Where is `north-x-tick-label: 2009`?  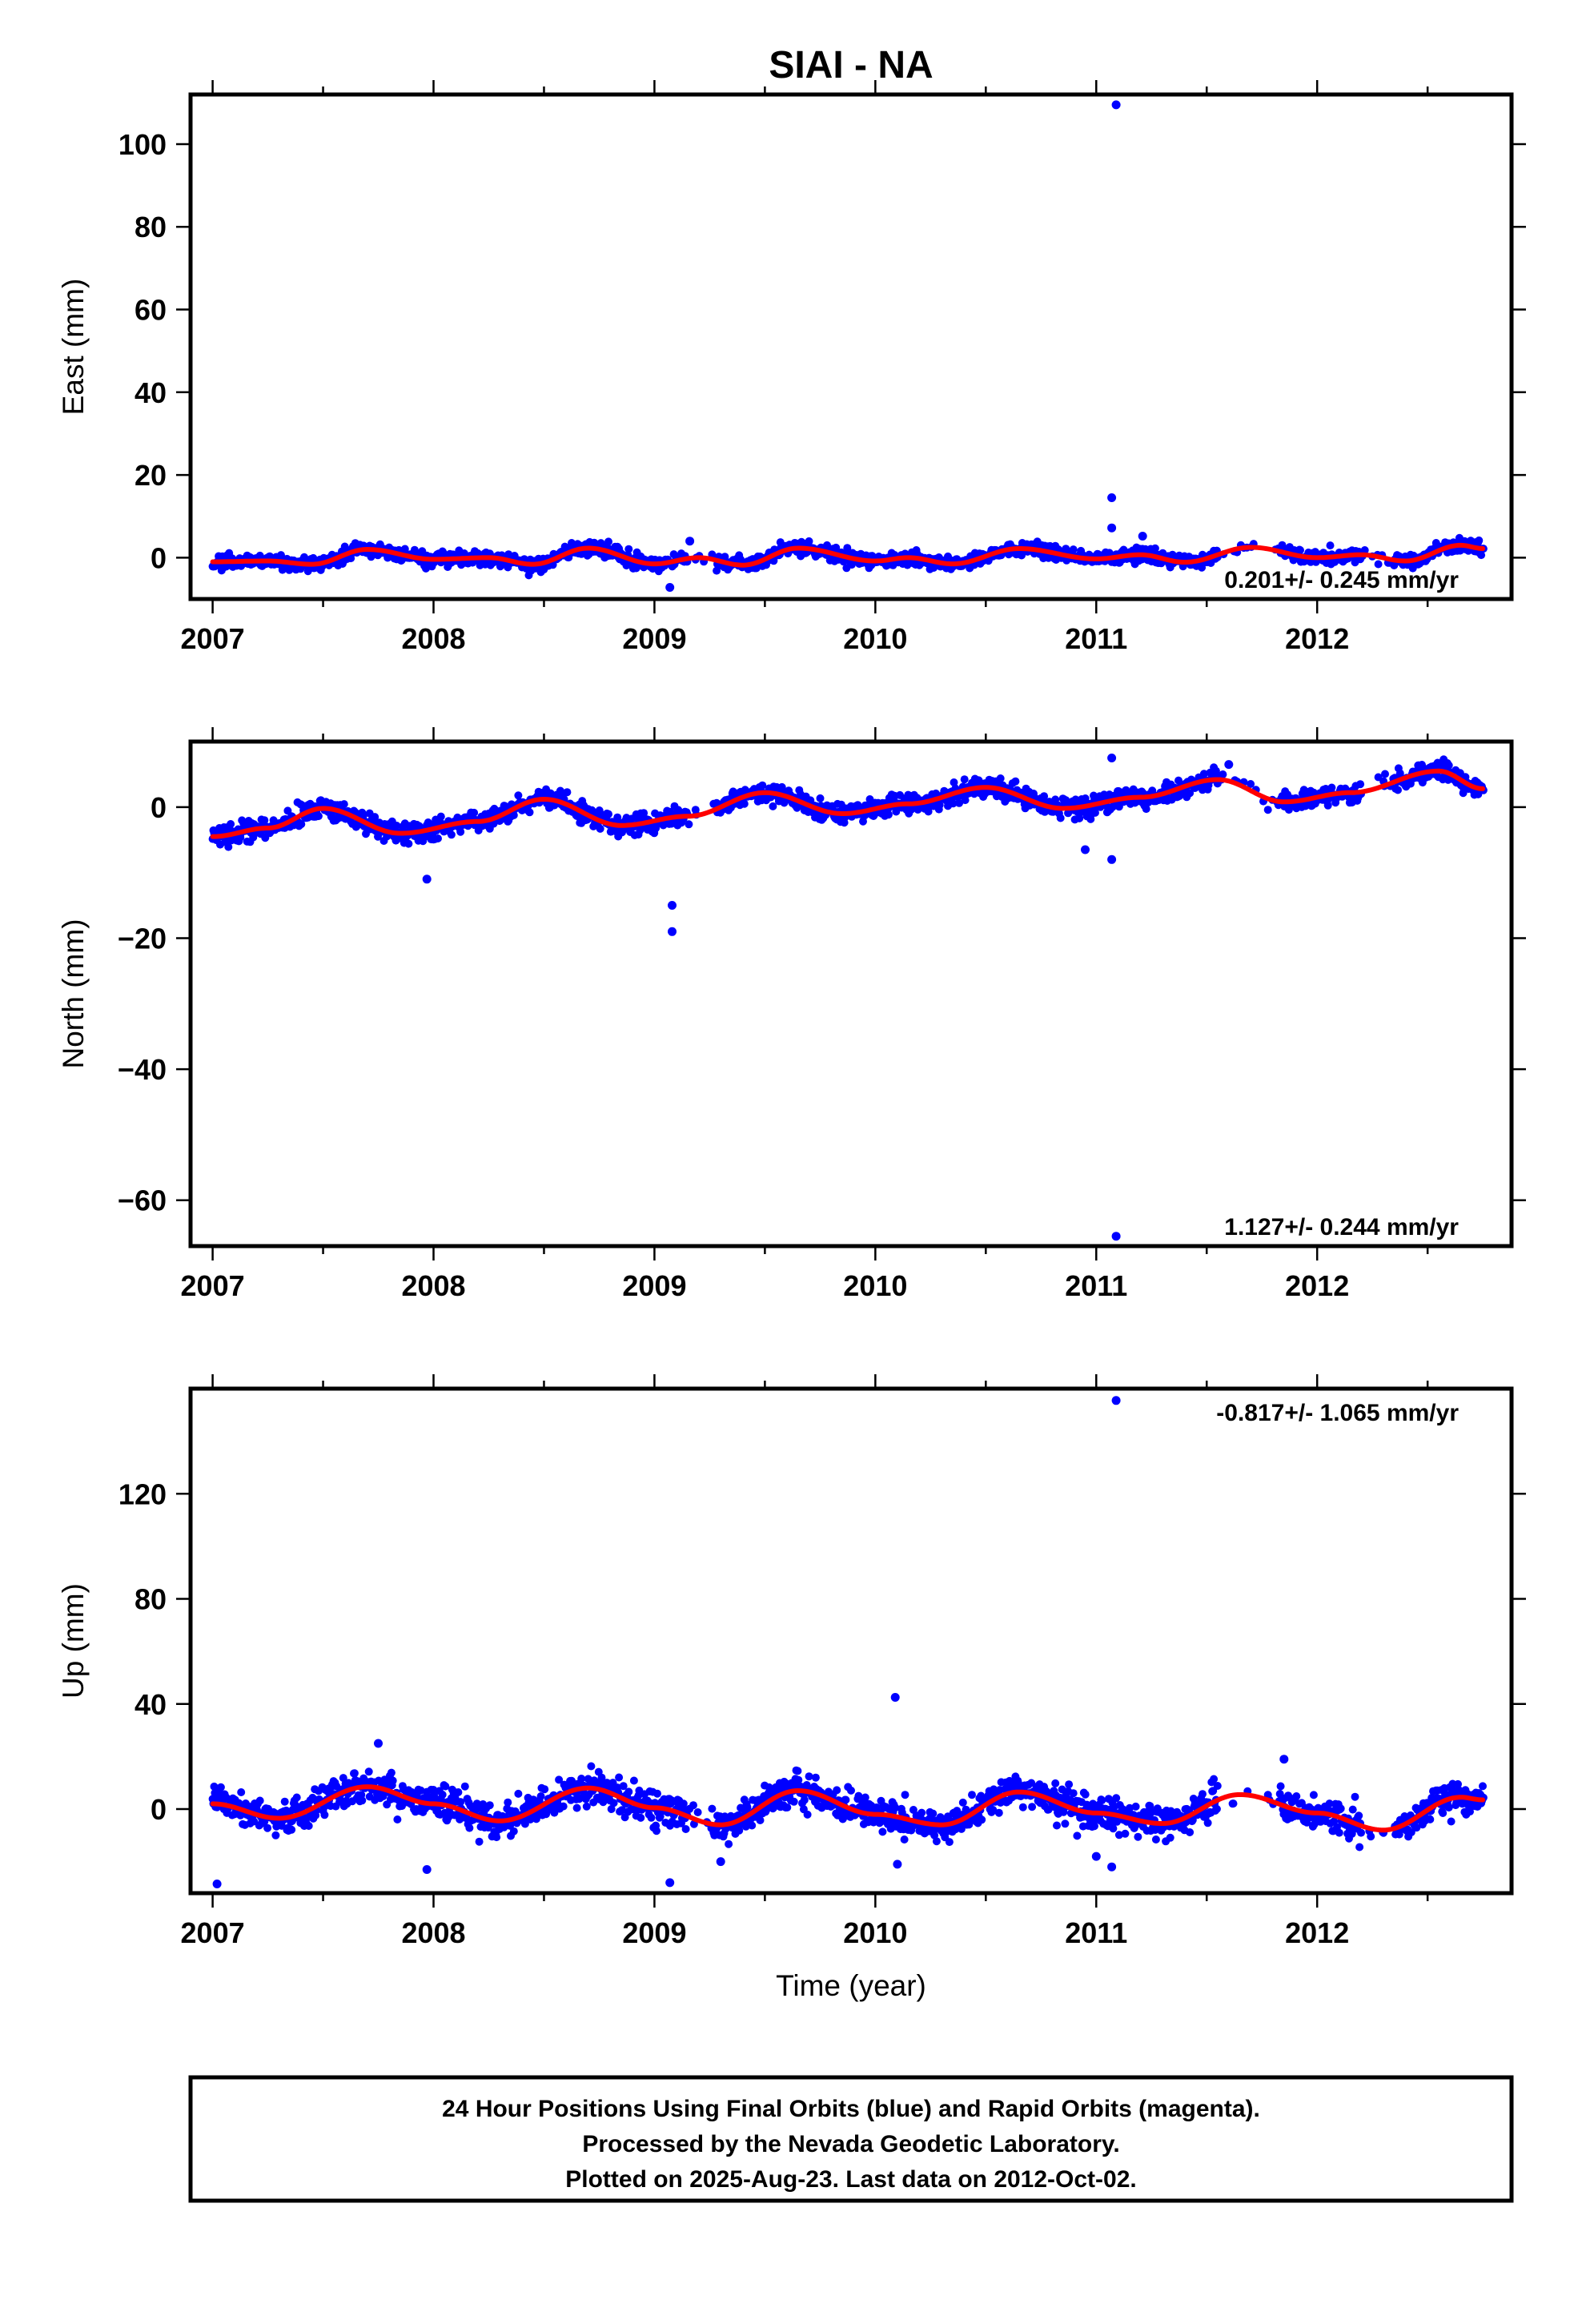 north-x-tick-label: 2009 is located at coordinates (654, 1285).